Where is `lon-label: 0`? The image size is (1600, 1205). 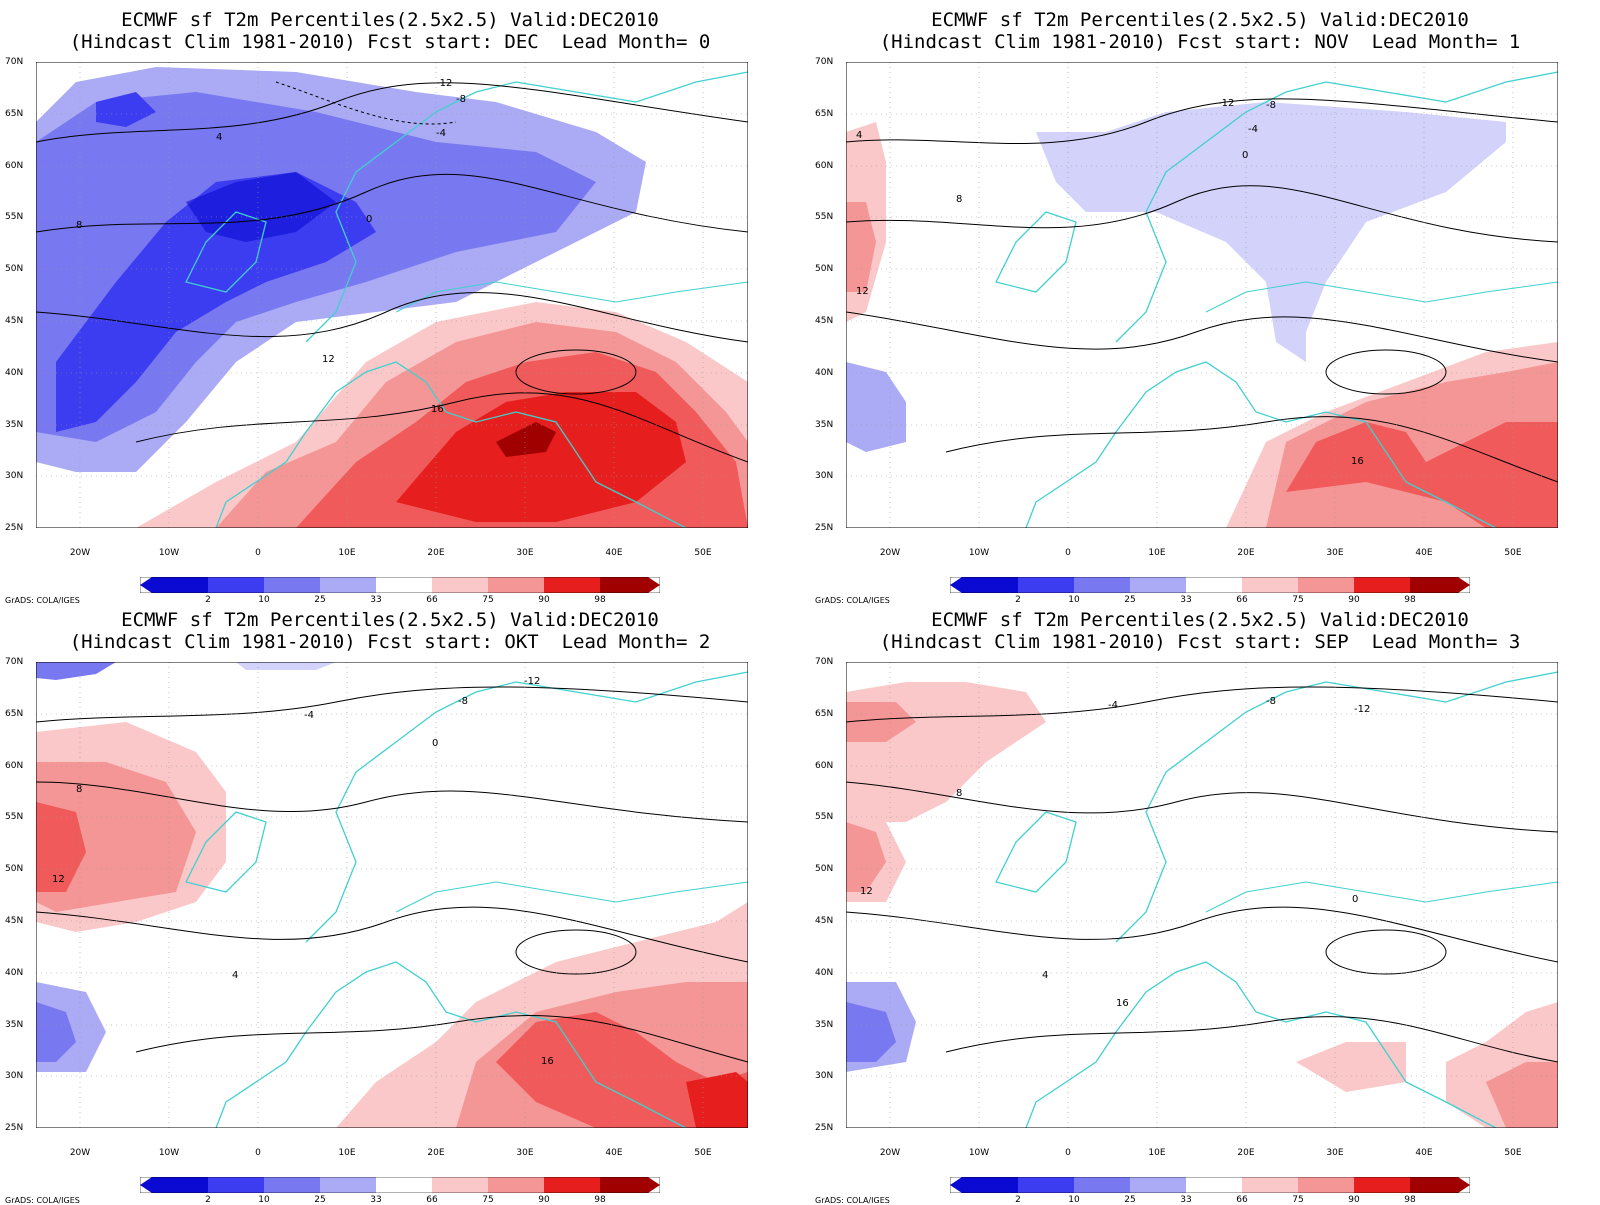 lon-label: 0 is located at coordinates (258, 1153).